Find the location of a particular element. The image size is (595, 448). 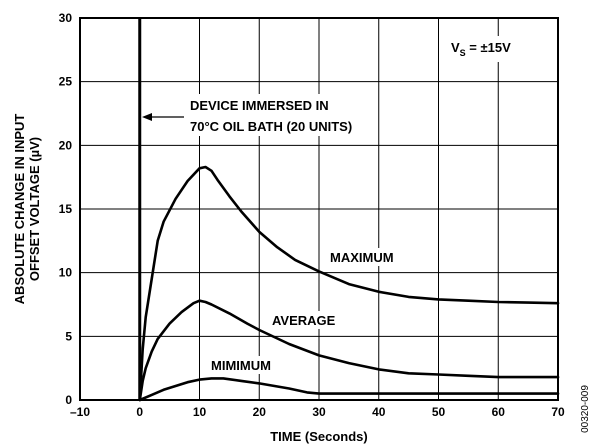

y-tick-label: 5 is located at coordinates (68, 336).